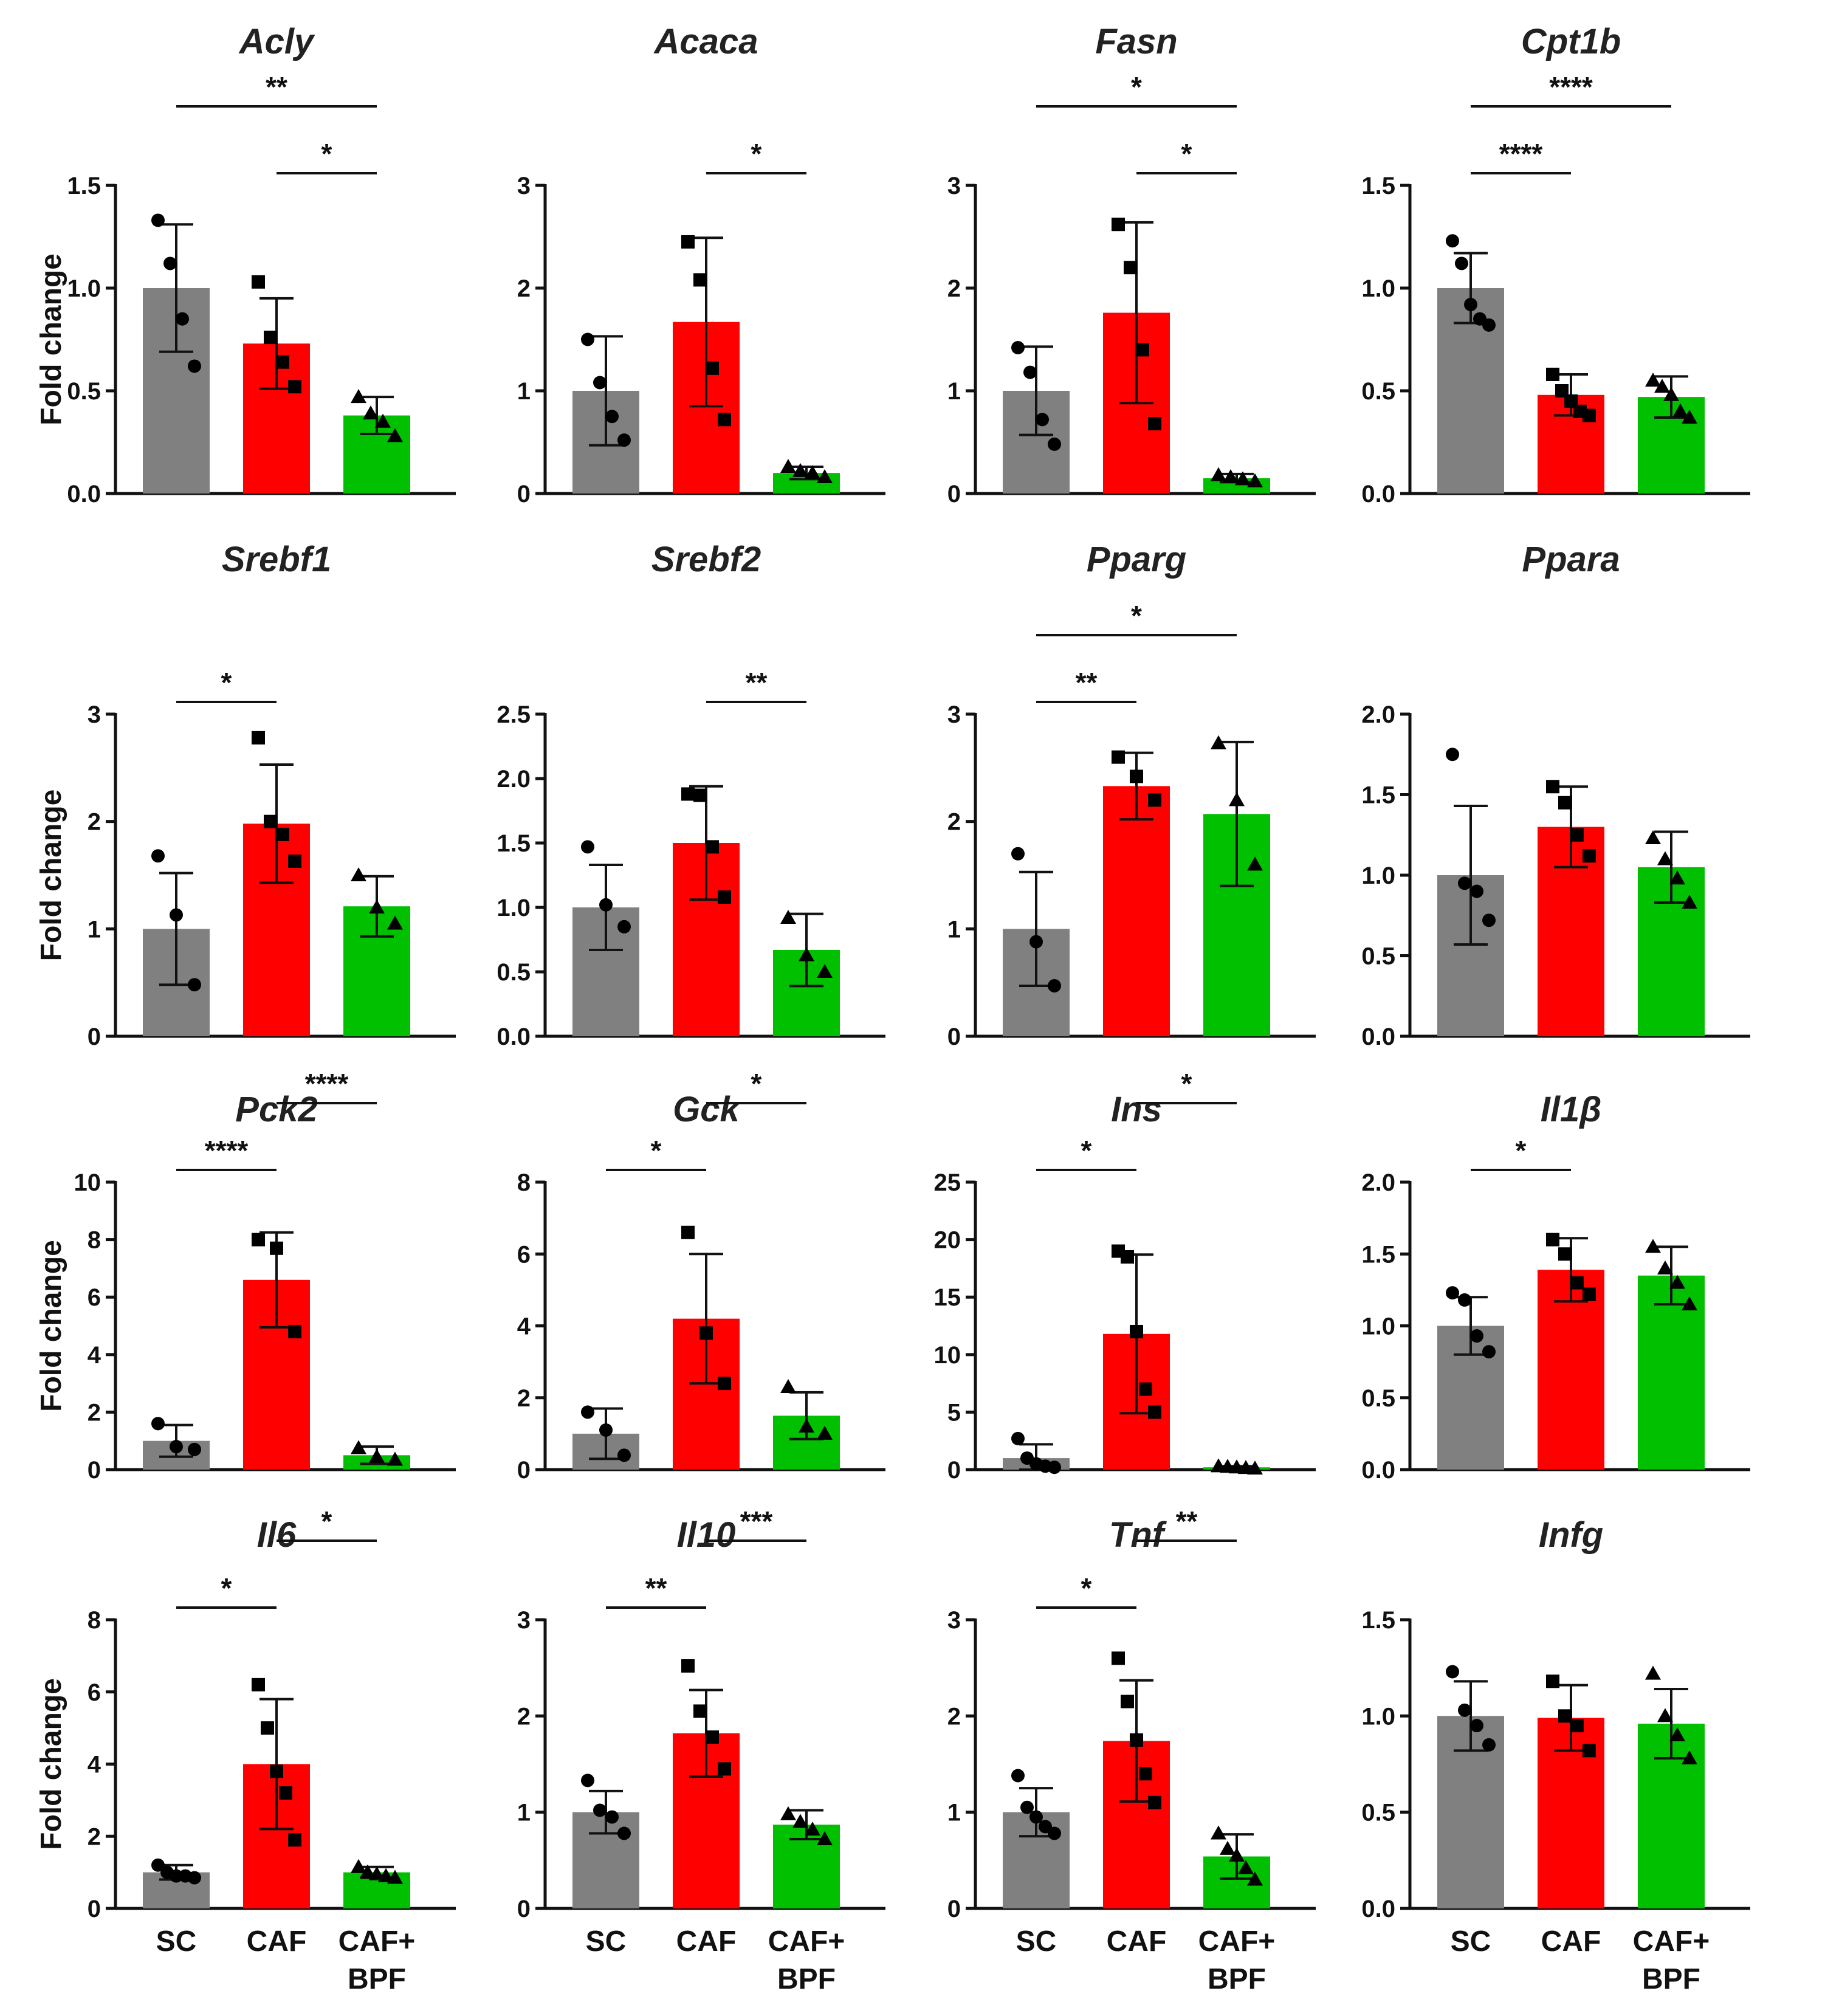 The image size is (1825, 2016). Describe the element at coordinates (51, 1764) in the screenshot. I see `y-axis-label: Fold change` at that location.